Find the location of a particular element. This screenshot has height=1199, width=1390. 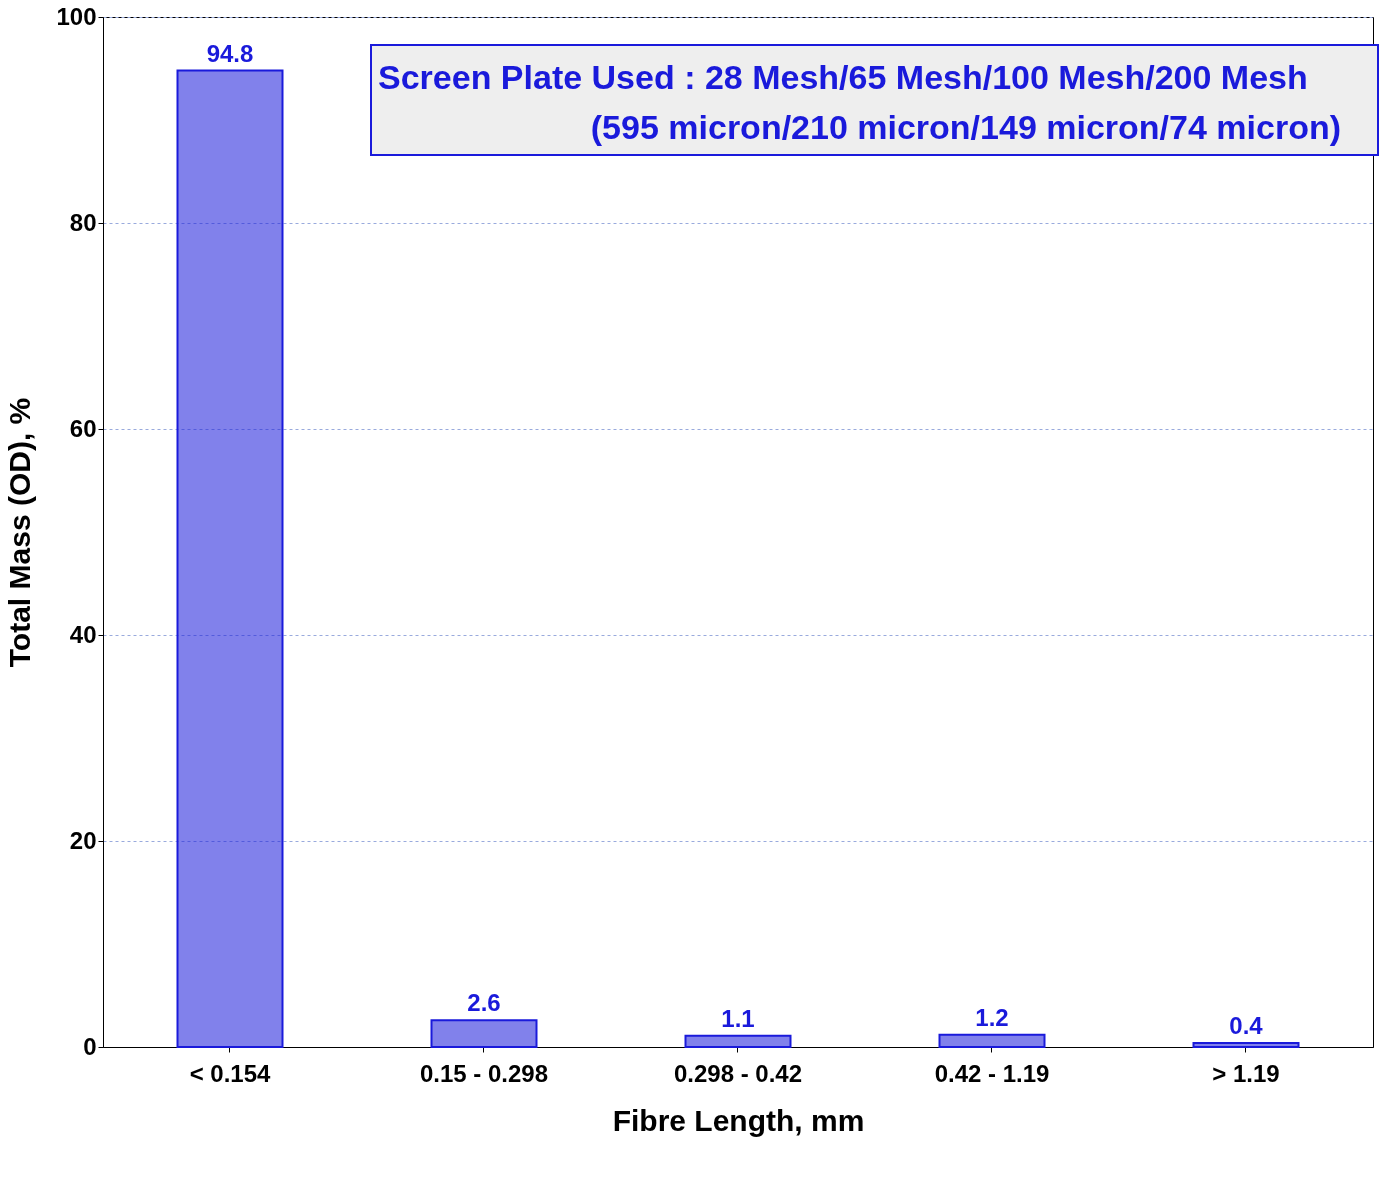

x-tick-label: 0.42 - 1.19 is located at coordinates (992, 1073).